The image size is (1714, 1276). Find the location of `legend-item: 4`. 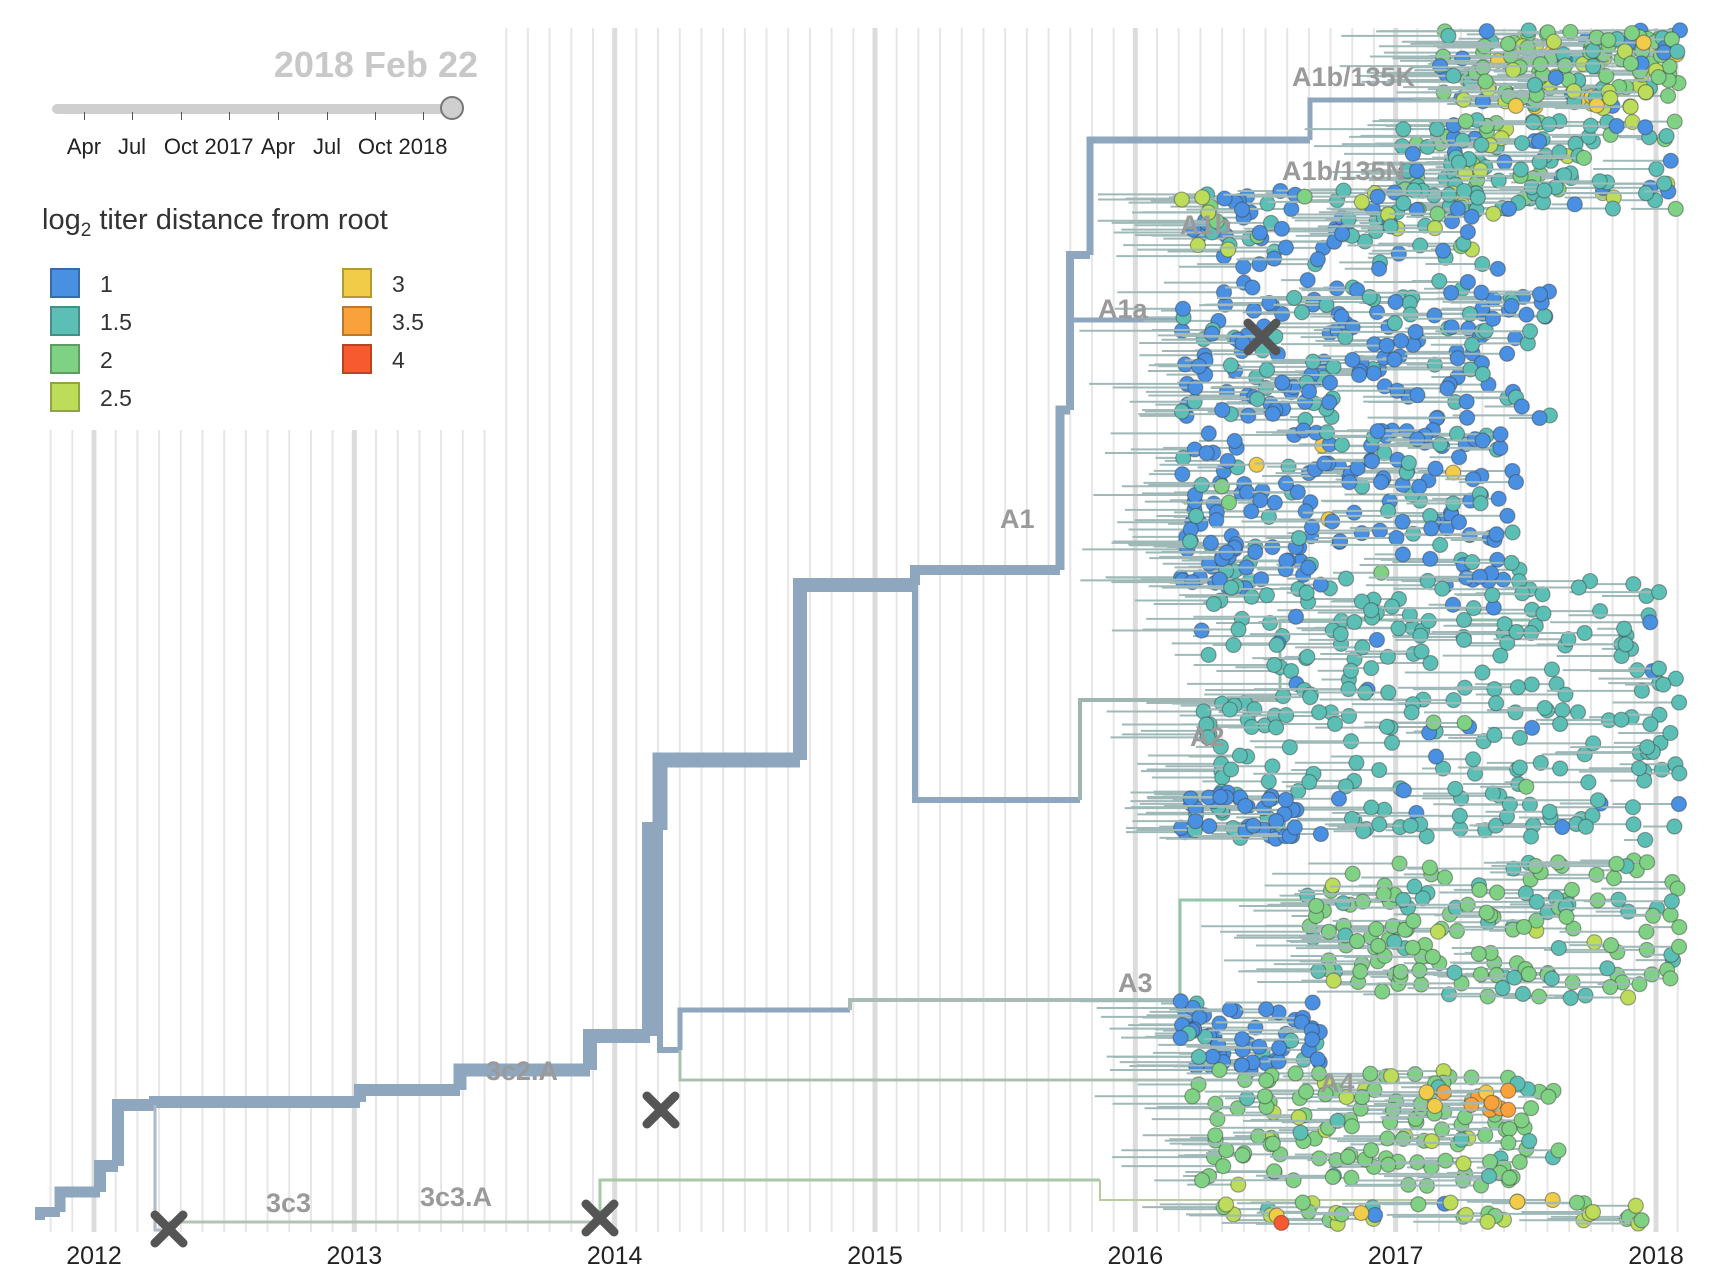

legend-item: 4 is located at coordinates (442, 362).